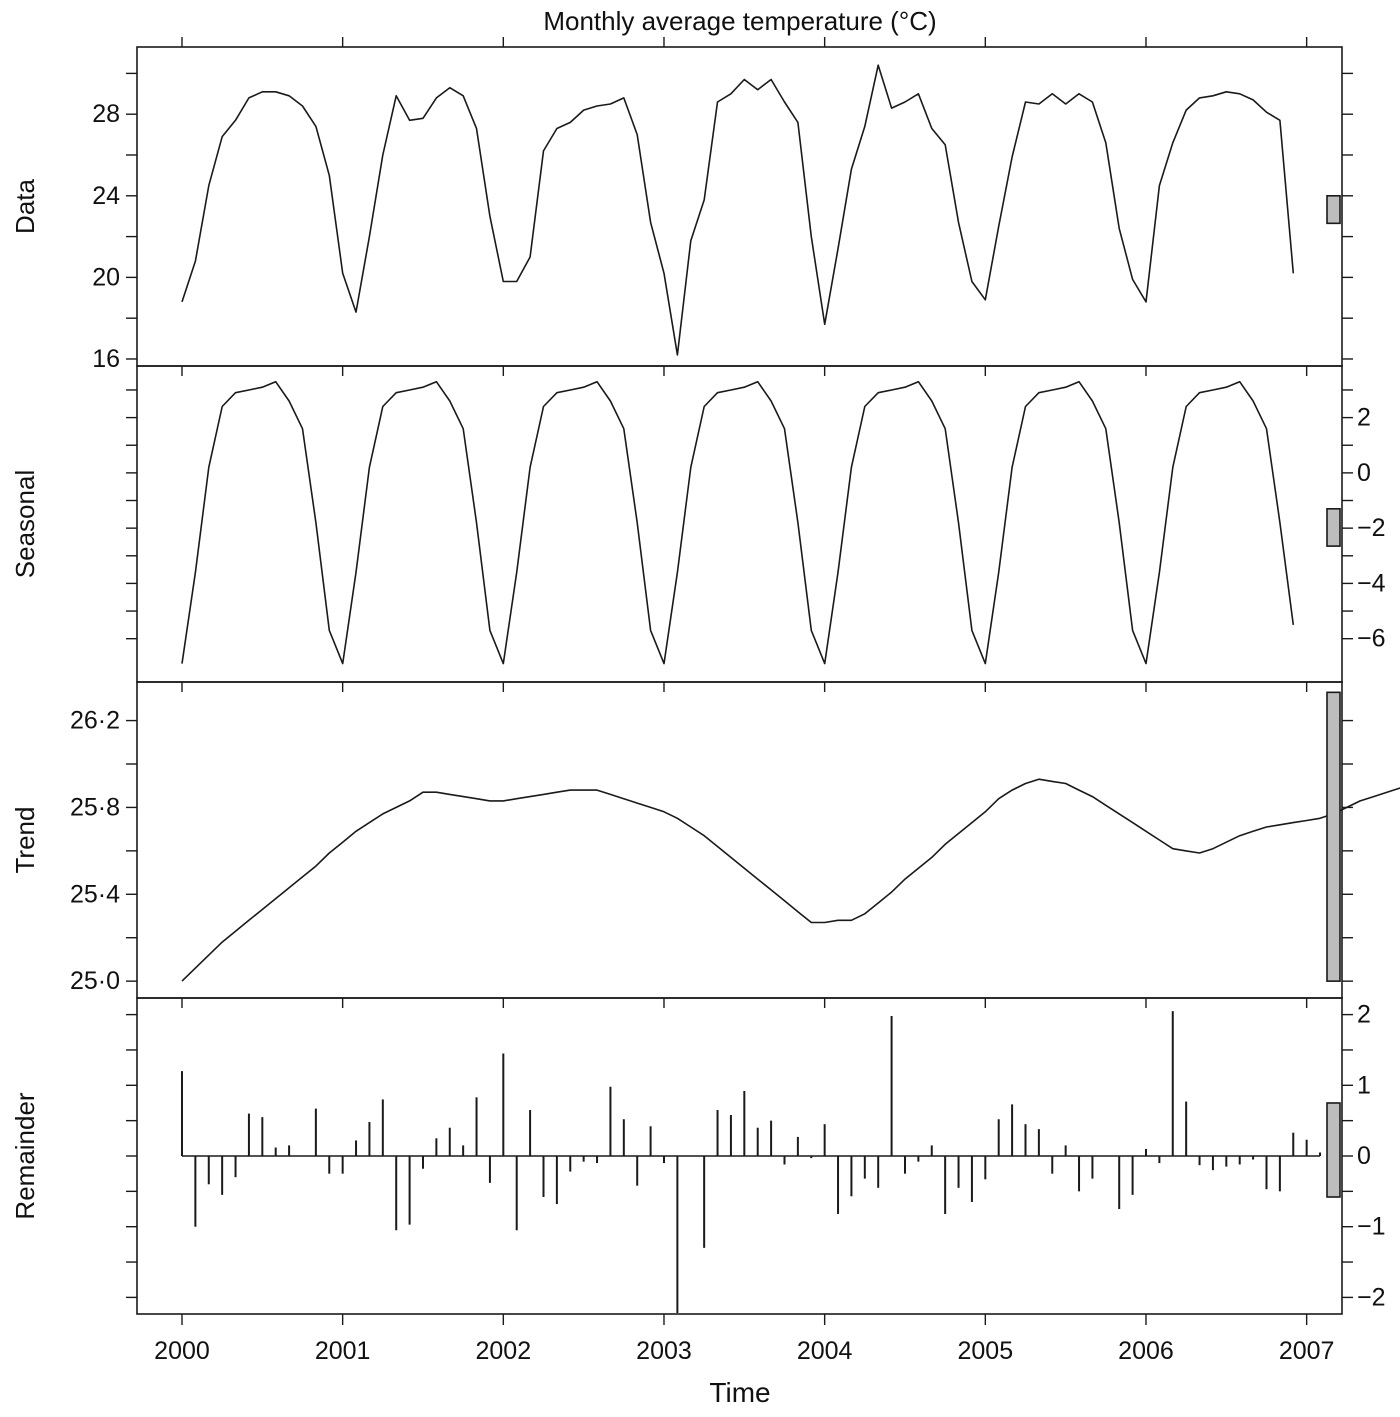  What do you see at coordinates (986, 1351) in the screenshot?
I see `x-tick-label: 2005` at bounding box center [986, 1351].